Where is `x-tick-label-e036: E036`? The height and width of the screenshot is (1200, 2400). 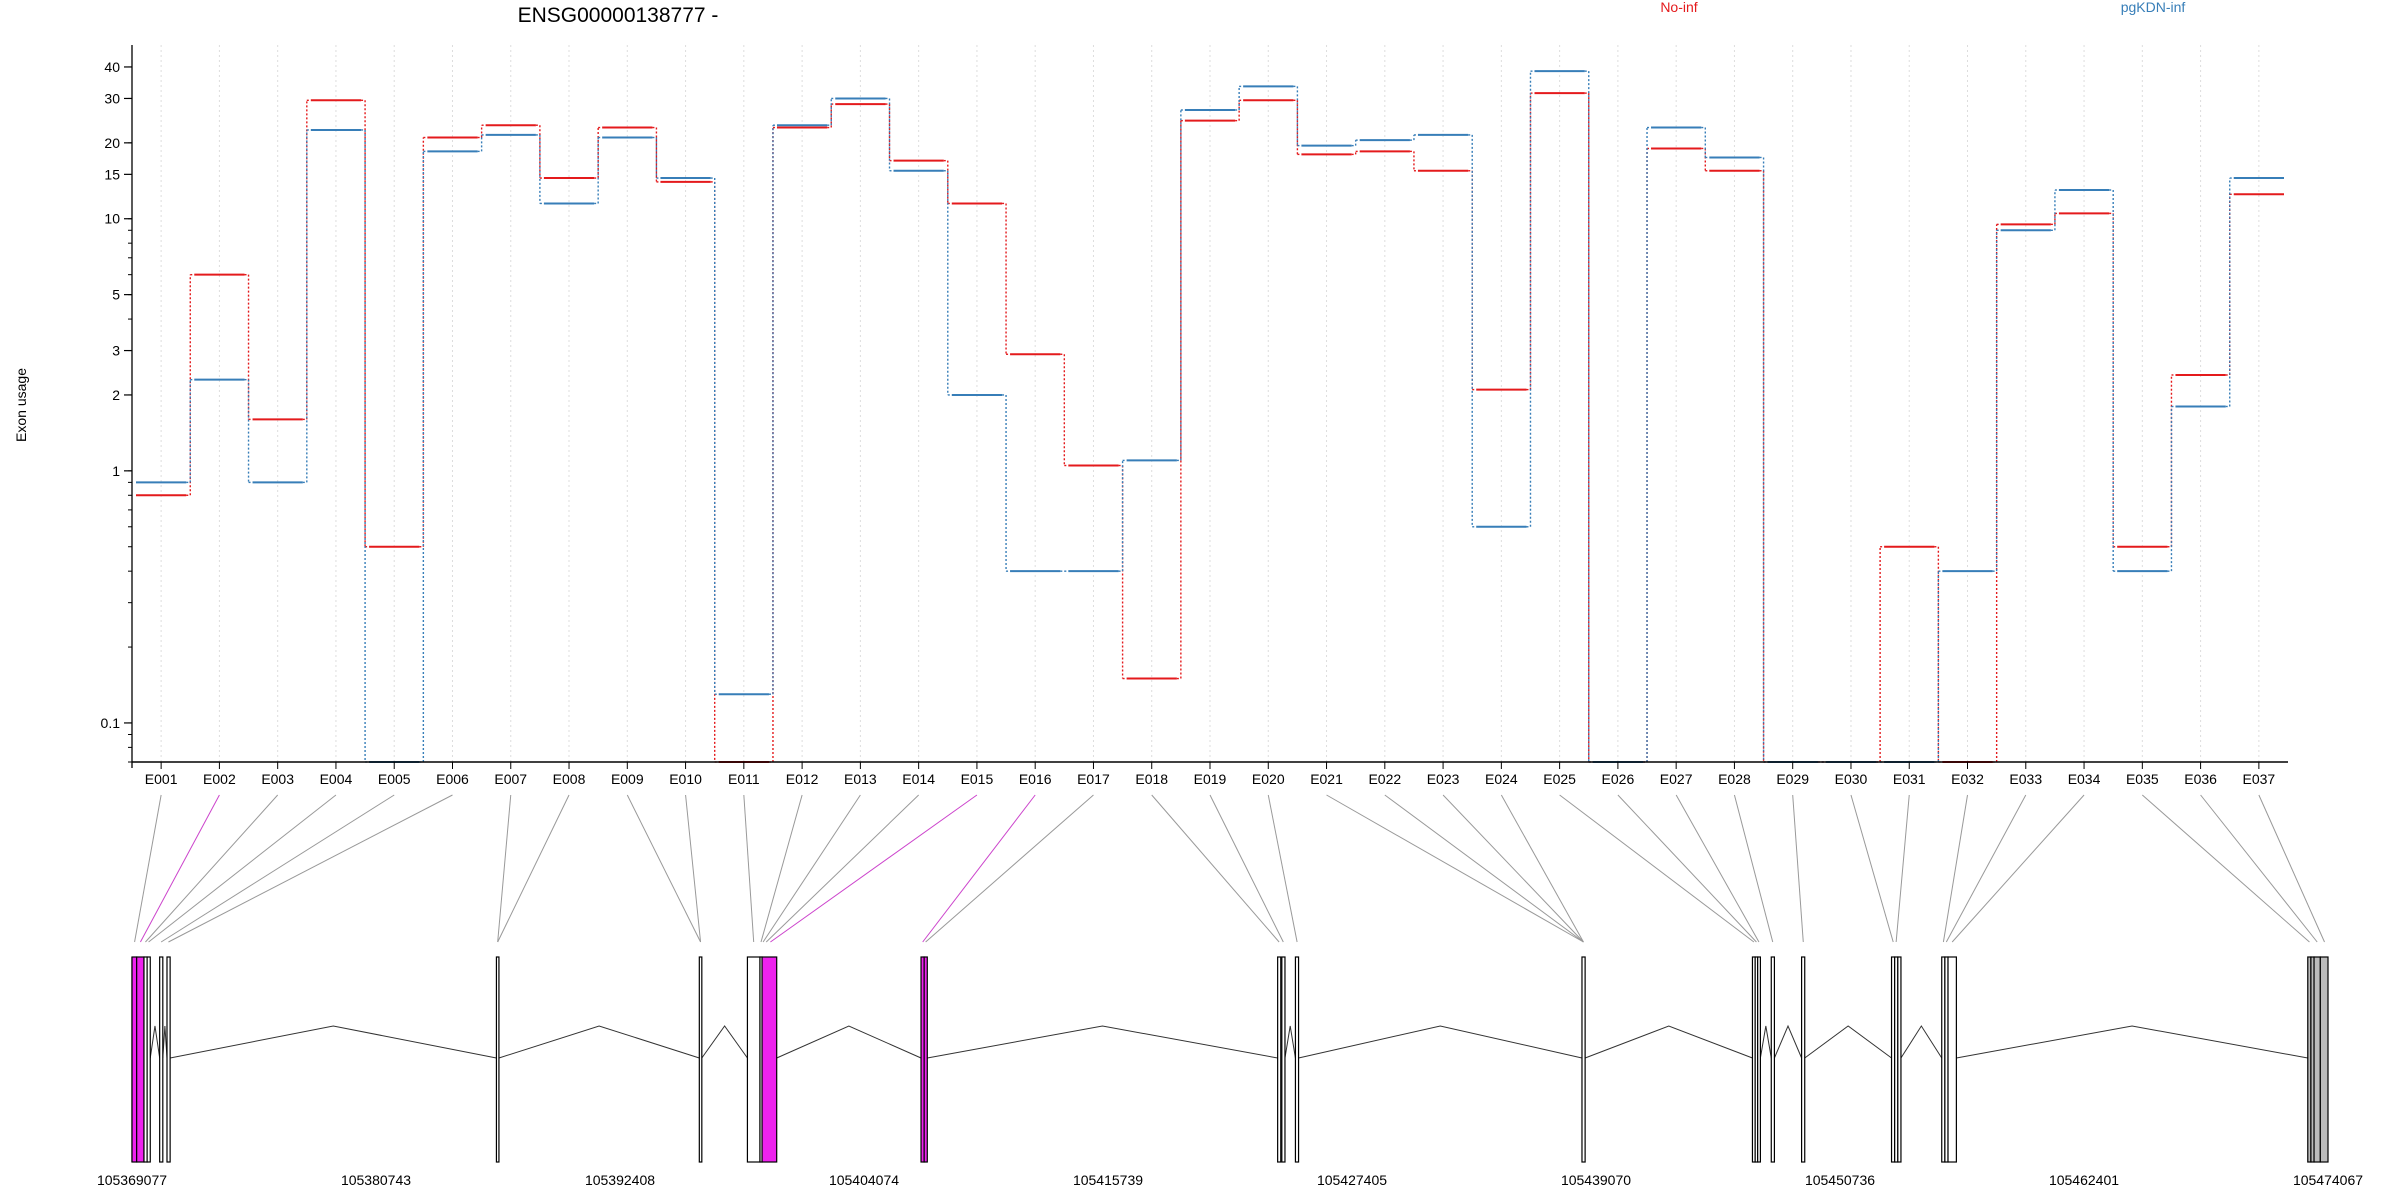
x-tick-label-e036: E036 is located at coordinates (2200, 779).